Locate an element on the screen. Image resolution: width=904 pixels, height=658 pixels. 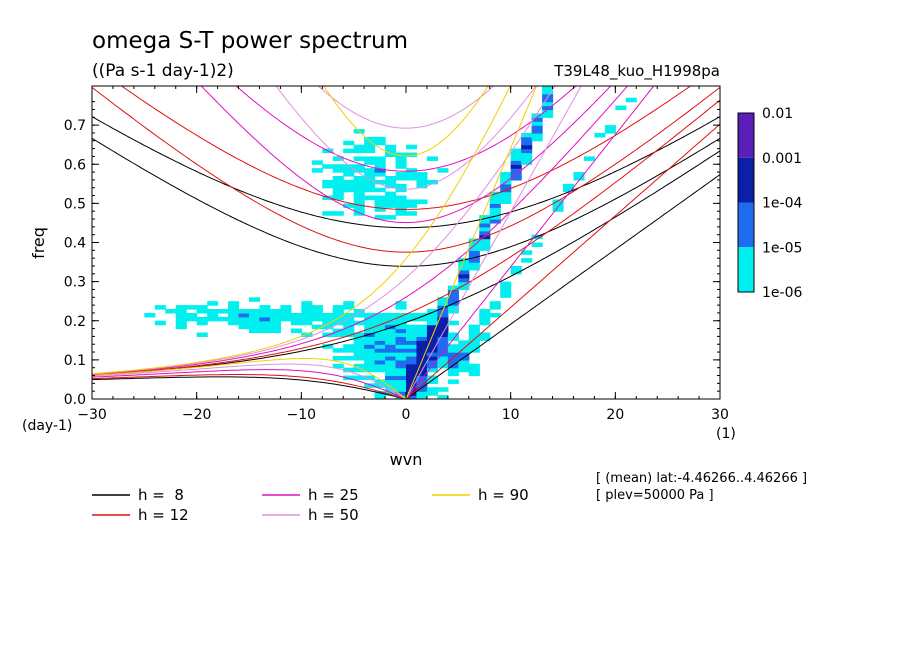
x-tick-label: 30 is located at coordinates (720, 415).